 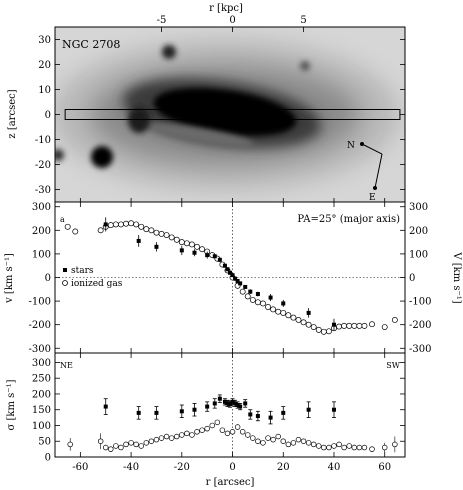 What do you see at coordinates (97, 284) in the screenshot?
I see `legend-gas-label: ionized gas` at bounding box center [97, 284].